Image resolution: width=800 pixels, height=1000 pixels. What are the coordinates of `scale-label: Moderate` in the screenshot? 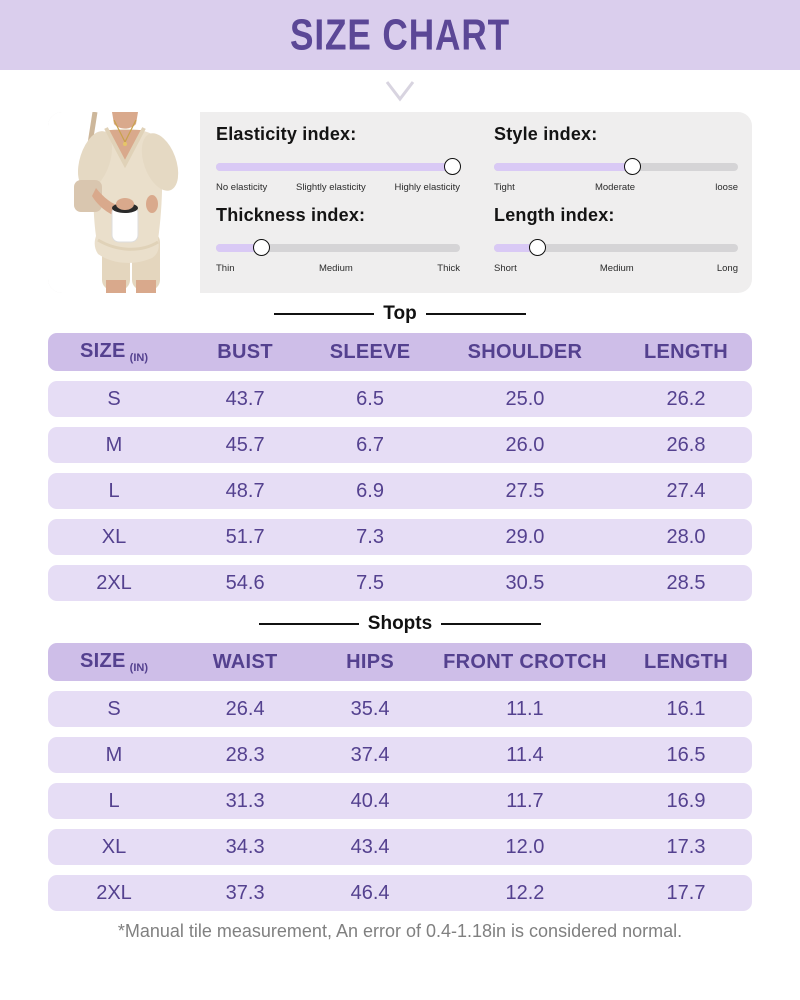 It's located at (615, 187).